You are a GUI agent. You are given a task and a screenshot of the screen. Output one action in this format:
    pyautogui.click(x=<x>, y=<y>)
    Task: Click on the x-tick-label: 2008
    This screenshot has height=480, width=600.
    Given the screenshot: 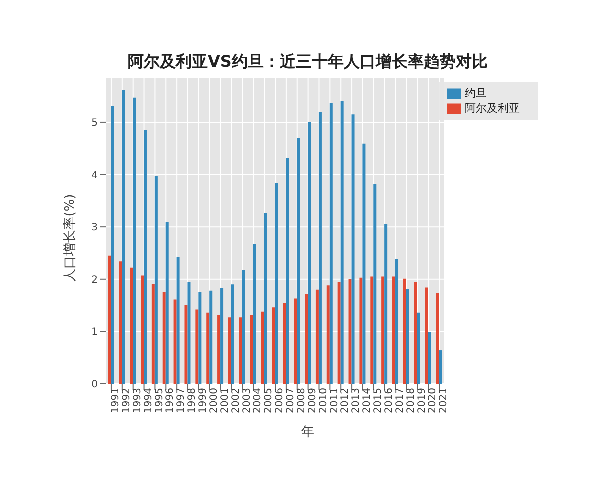 What is the action you would take?
    pyautogui.click(x=302, y=401)
    